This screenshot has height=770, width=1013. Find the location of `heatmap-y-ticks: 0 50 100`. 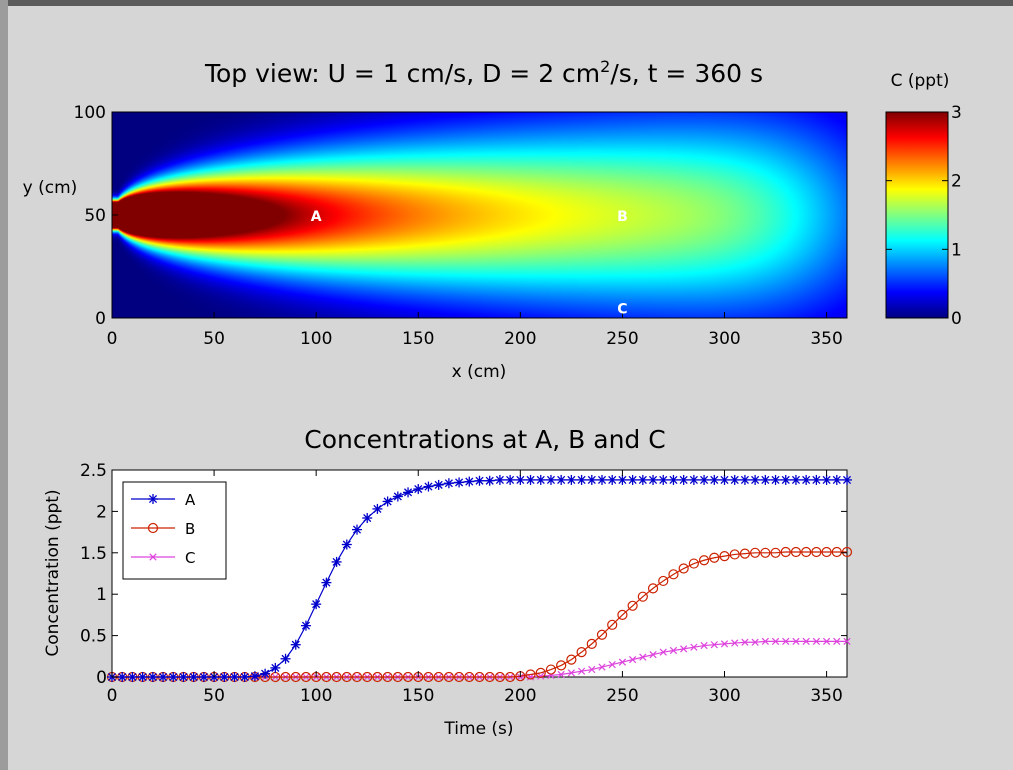

heatmap-y-ticks: 0 50 100 is located at coordinates (96, 216).